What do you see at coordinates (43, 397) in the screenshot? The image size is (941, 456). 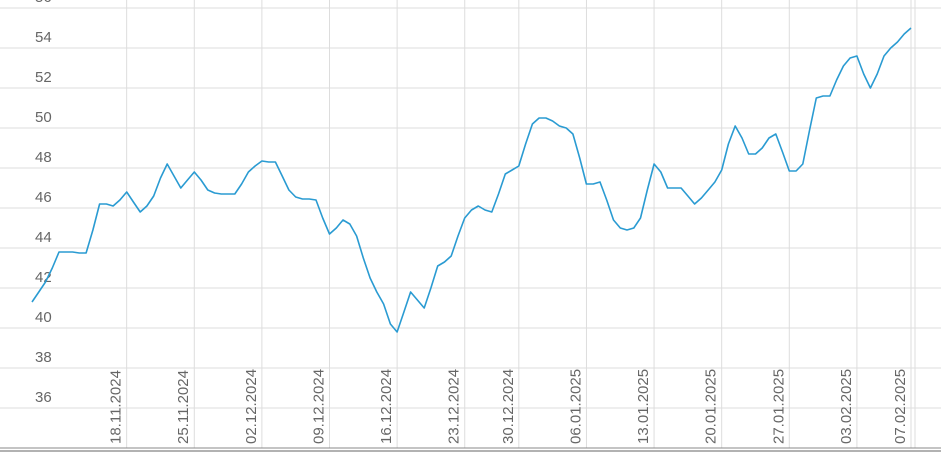 I see `y-tick-label: 36` at bounding box center [43, 397].